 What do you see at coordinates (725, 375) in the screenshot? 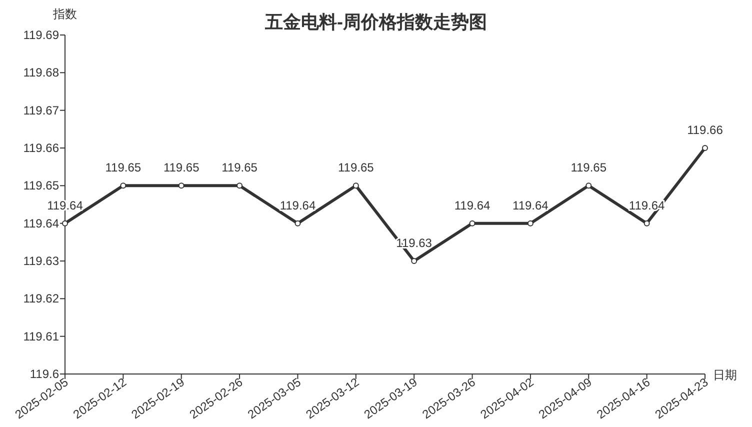
I see `x-axis-title: 日期` at bounding box center [725, 375].